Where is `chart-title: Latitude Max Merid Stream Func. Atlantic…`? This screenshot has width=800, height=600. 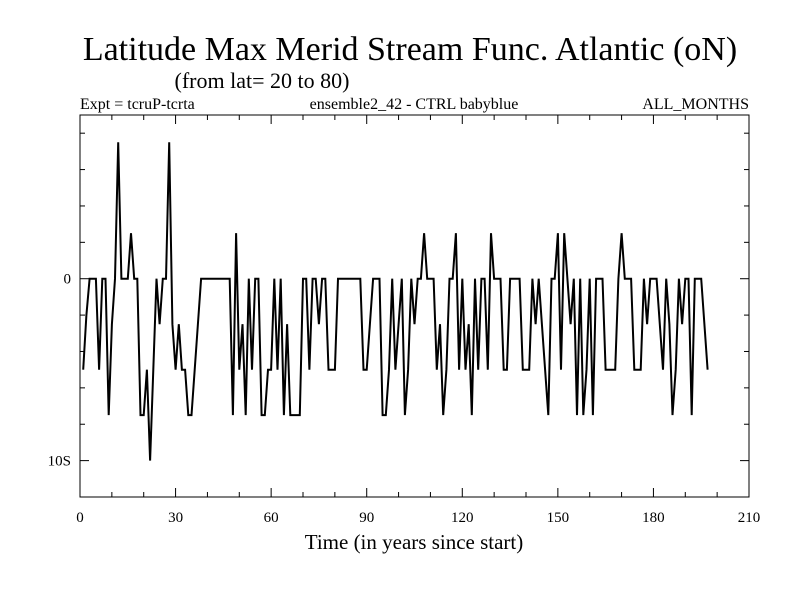 chart-title: Latitude Max Merid Stream Func. Atlantic… is located at coordinates (410, 49).